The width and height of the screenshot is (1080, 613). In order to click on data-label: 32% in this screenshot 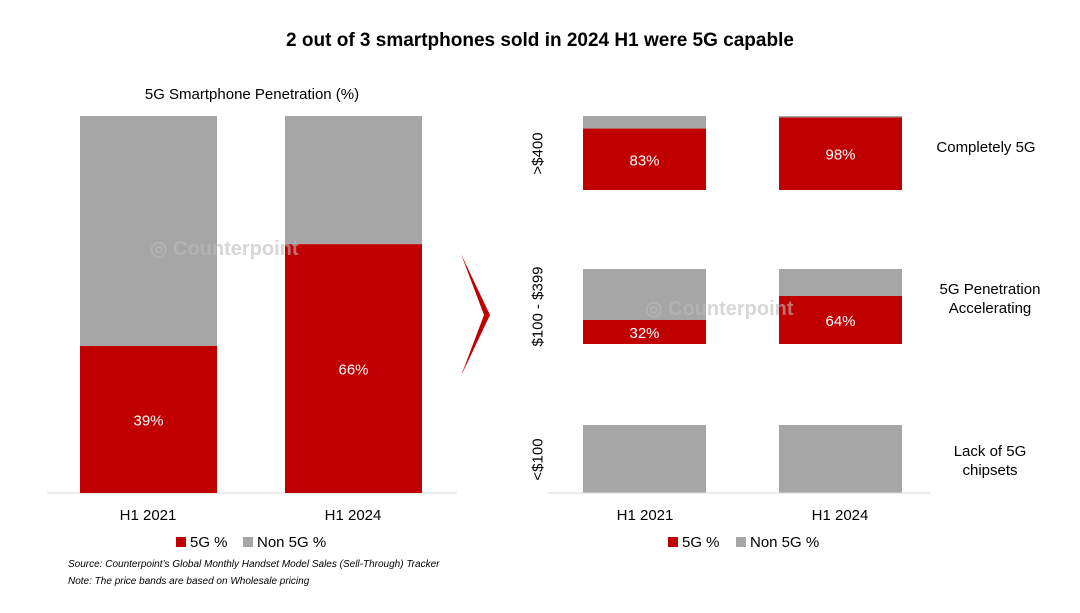, I will do `click(644, 333)`.